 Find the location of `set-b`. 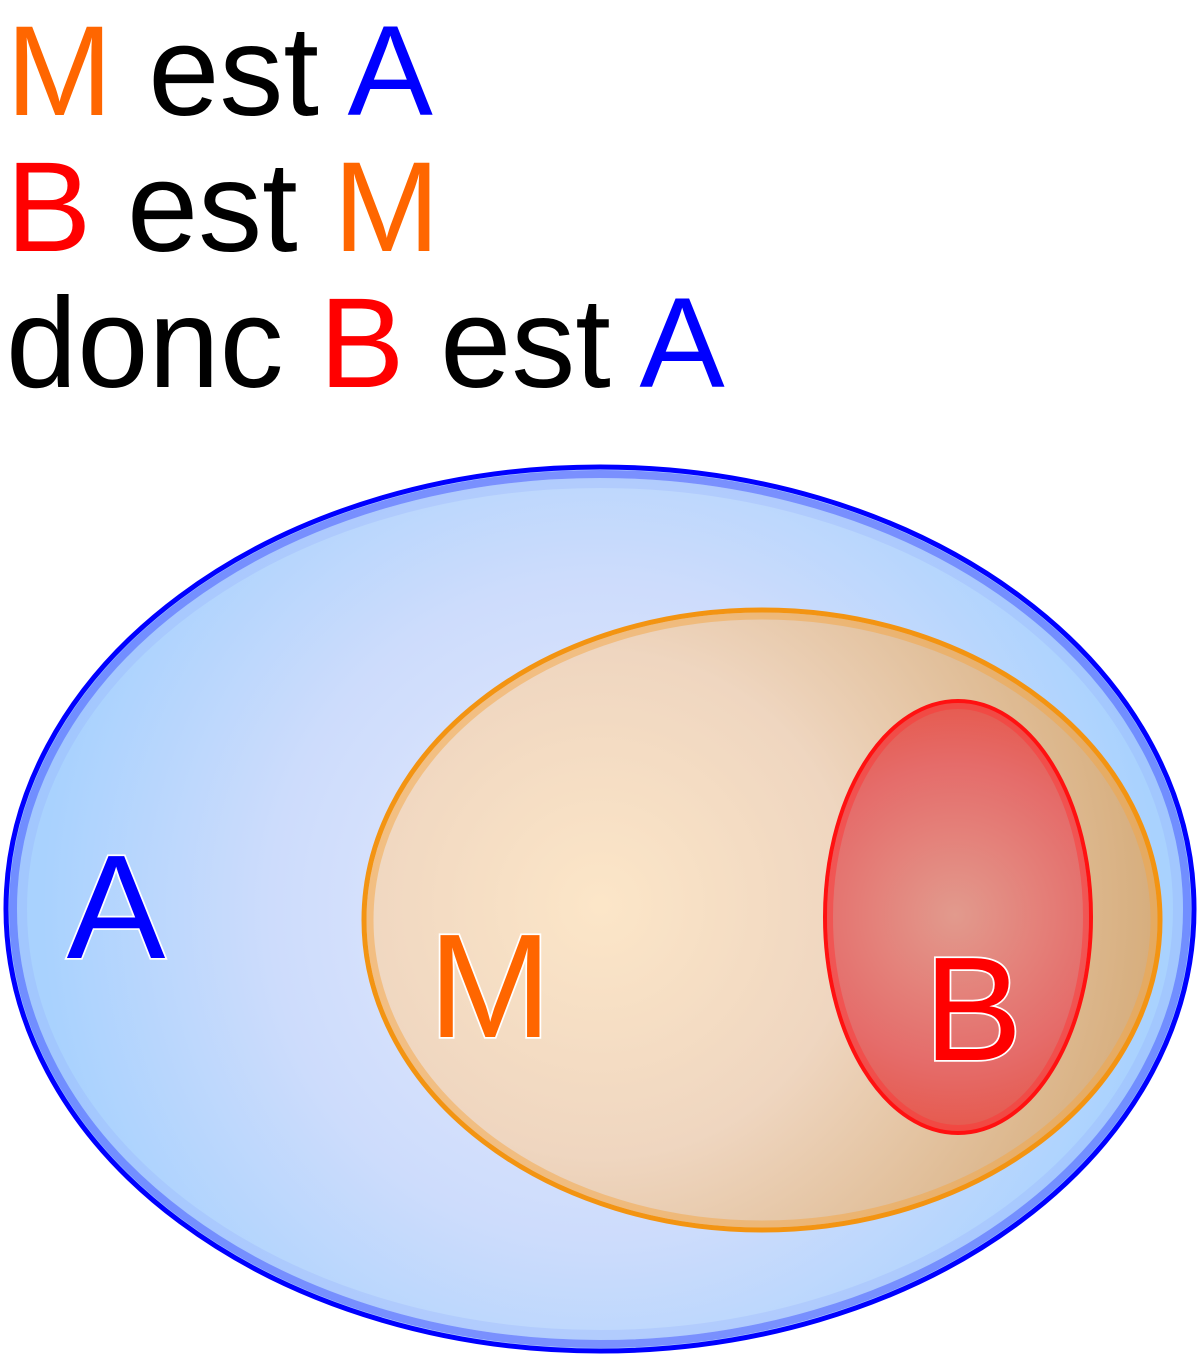

set-b is located at coordinates (958, 917).